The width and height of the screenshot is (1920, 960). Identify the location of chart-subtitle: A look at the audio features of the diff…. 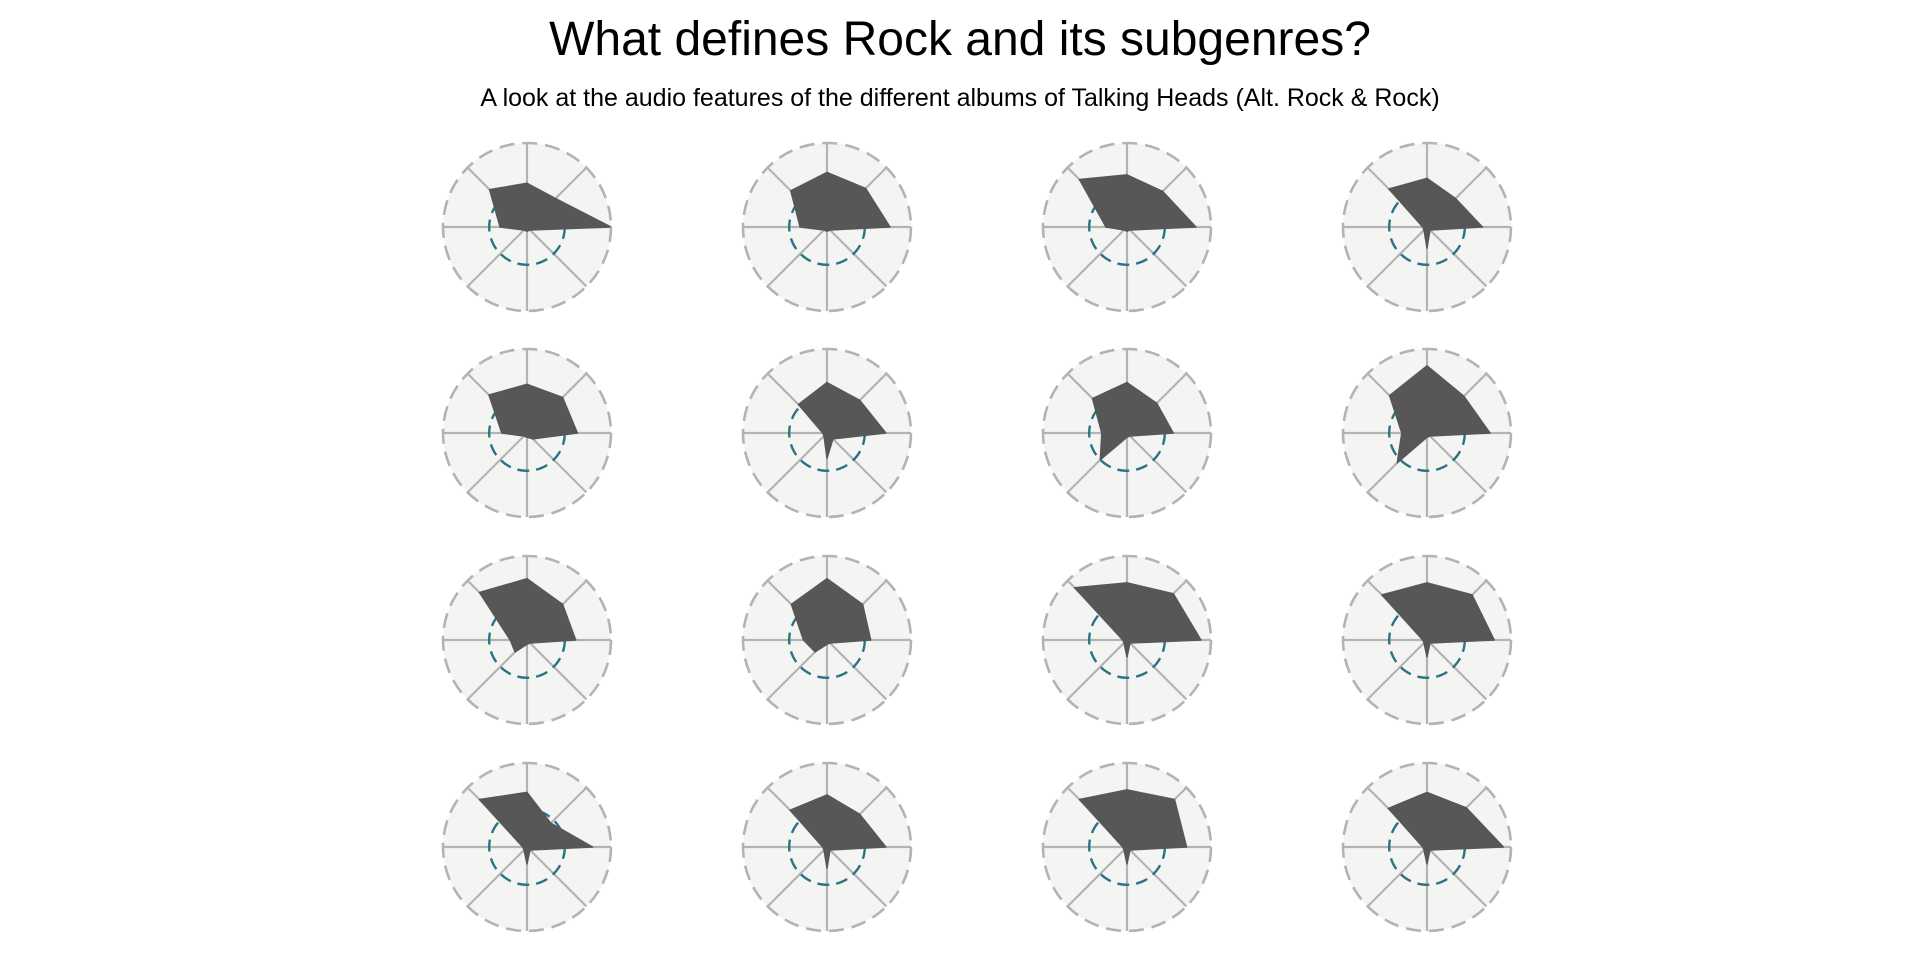
(960, 98).